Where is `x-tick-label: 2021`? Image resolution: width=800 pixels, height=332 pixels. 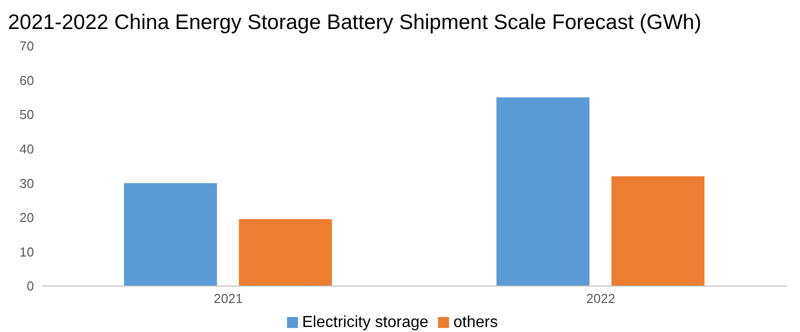 x-tick-label: 2021 is located at coordinates (228, 298).